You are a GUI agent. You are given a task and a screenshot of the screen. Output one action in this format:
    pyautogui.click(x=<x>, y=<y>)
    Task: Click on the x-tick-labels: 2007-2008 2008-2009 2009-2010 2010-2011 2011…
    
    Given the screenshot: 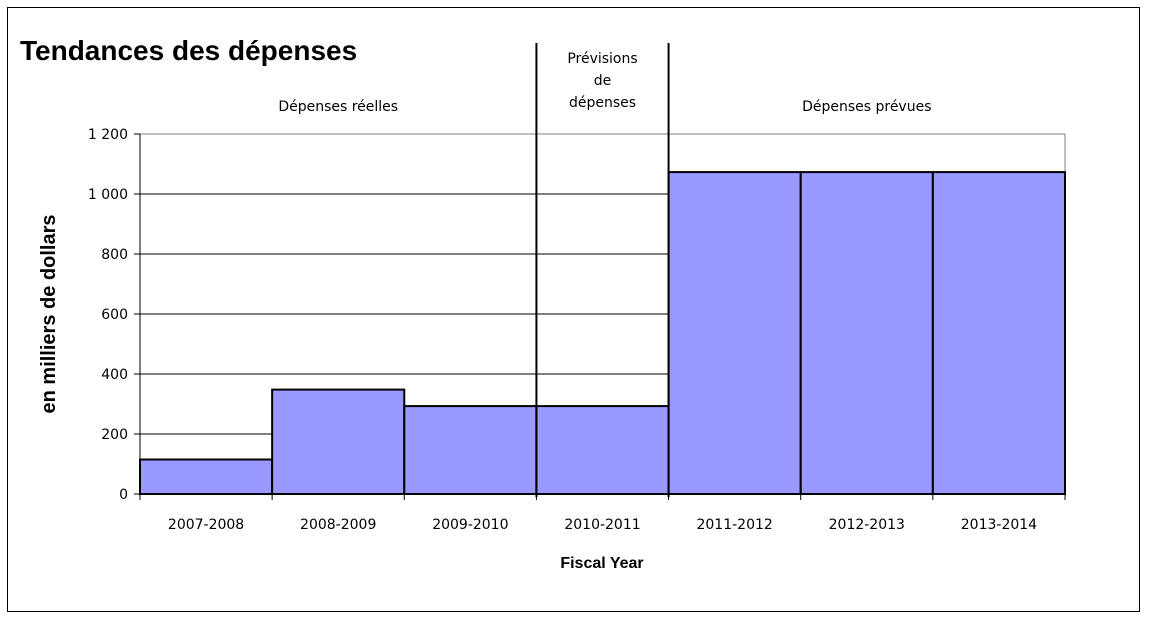 What is the action you would take?
    pyautogui.click(x=602, y=525)
    